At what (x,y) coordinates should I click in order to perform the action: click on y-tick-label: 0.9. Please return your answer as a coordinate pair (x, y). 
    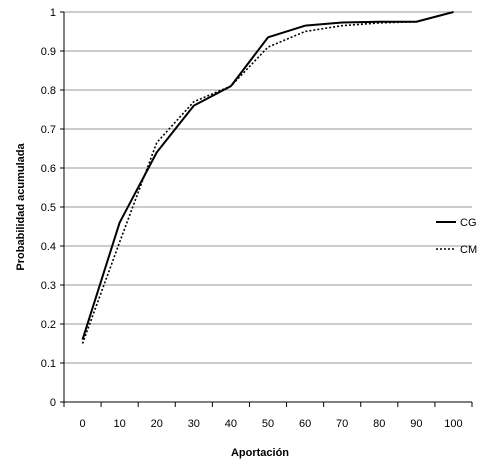
    Looking at the image, I should click on (48, 52).